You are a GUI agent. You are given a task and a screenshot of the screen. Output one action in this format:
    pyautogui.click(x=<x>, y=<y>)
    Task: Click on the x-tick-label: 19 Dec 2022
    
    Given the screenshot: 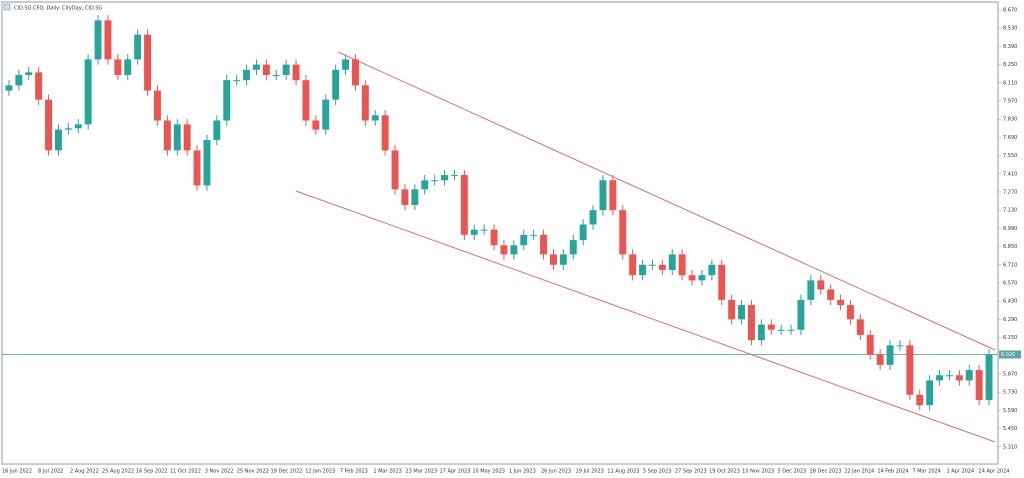 What is the action you would take?
    pyautogui.click(x=287, y=472)
    